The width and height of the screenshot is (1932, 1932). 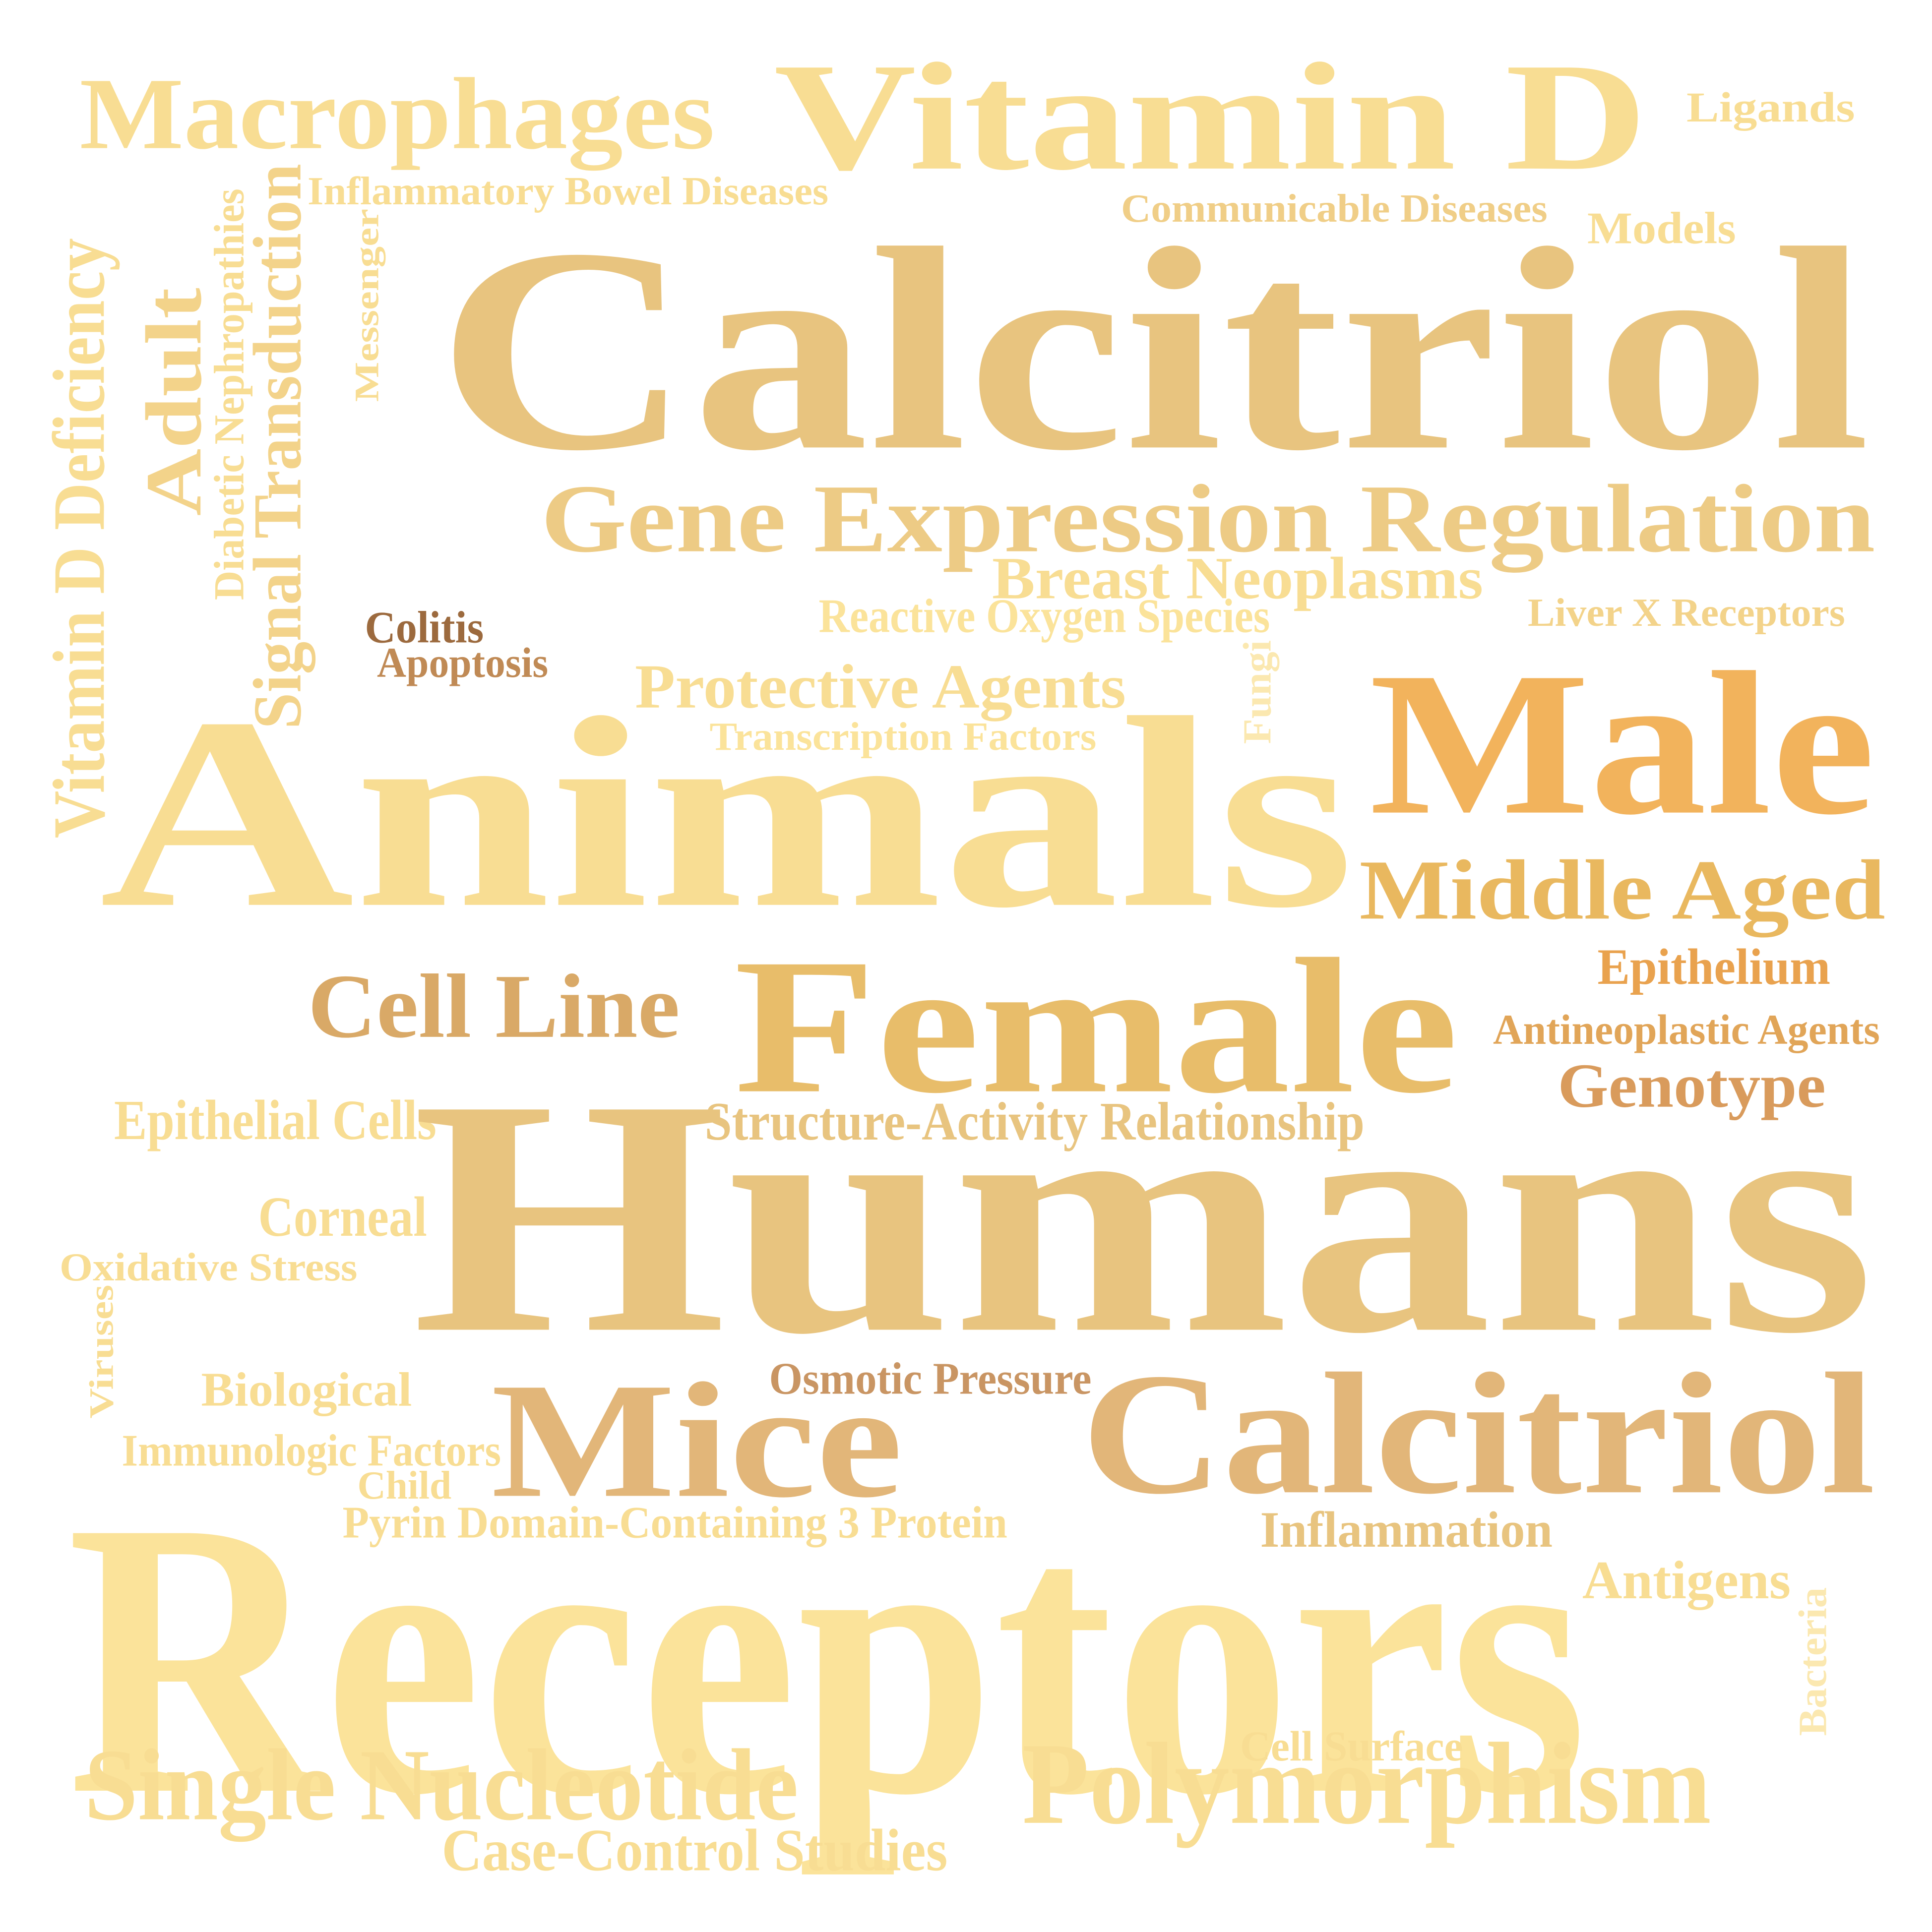 I want to click on word-viruses: Viruses, so click(x=102, y=1351).